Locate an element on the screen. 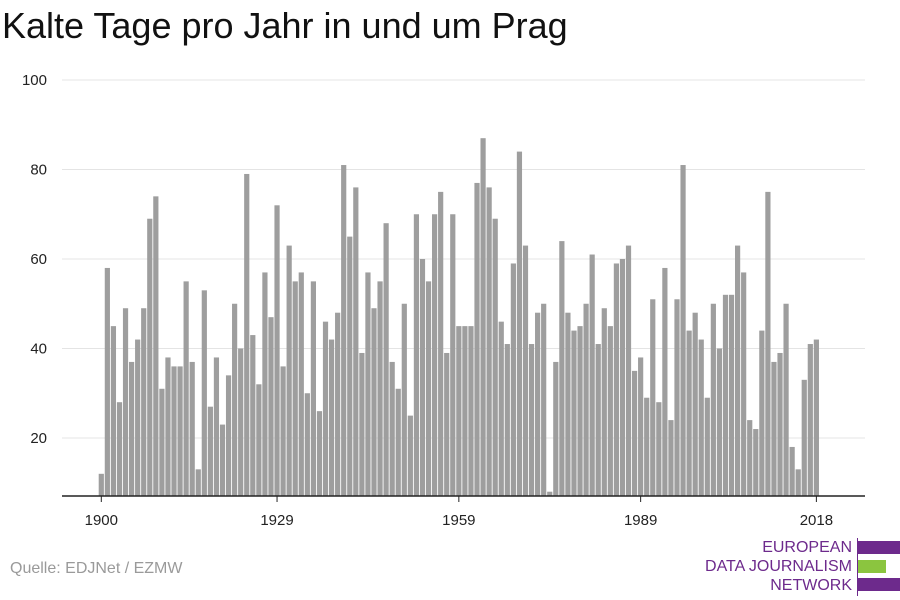 This screenshot has width=900, height=600. bar-1933 is located at coordinates (301, 384).